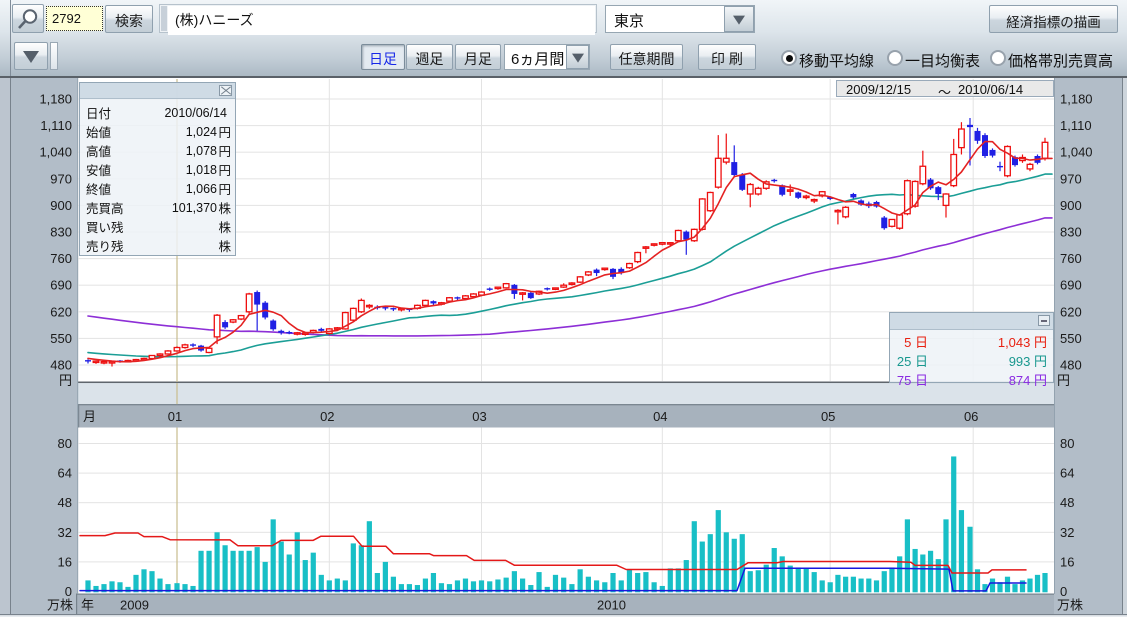 This screenshot has height=617, width=1127. Describe the element at coordinates (327, 416) in the screenshot. I see `svg-text: 02` at that location.